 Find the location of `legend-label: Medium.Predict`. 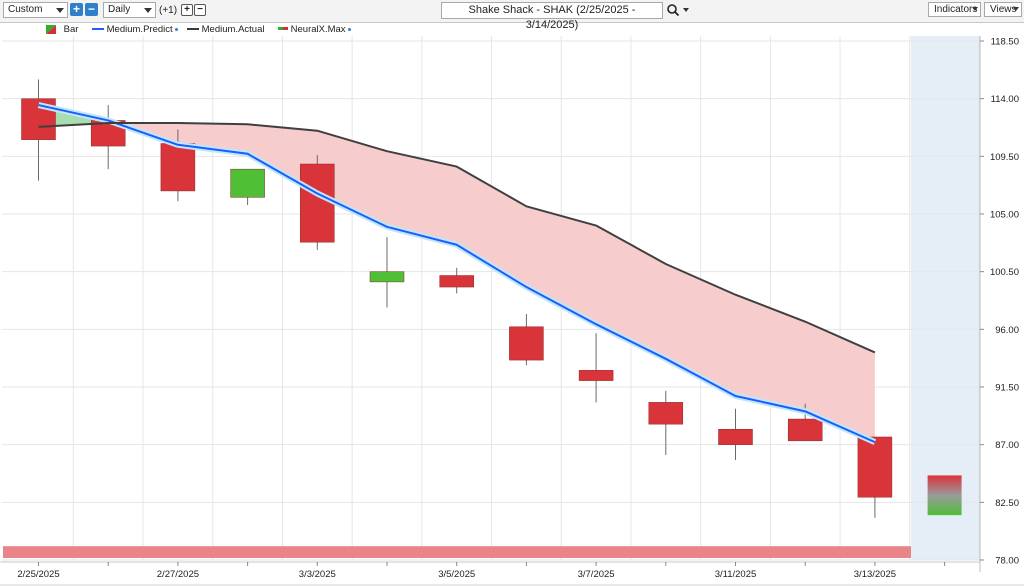

legend-label: Medium.Predict is located at coordinates (139, 29).